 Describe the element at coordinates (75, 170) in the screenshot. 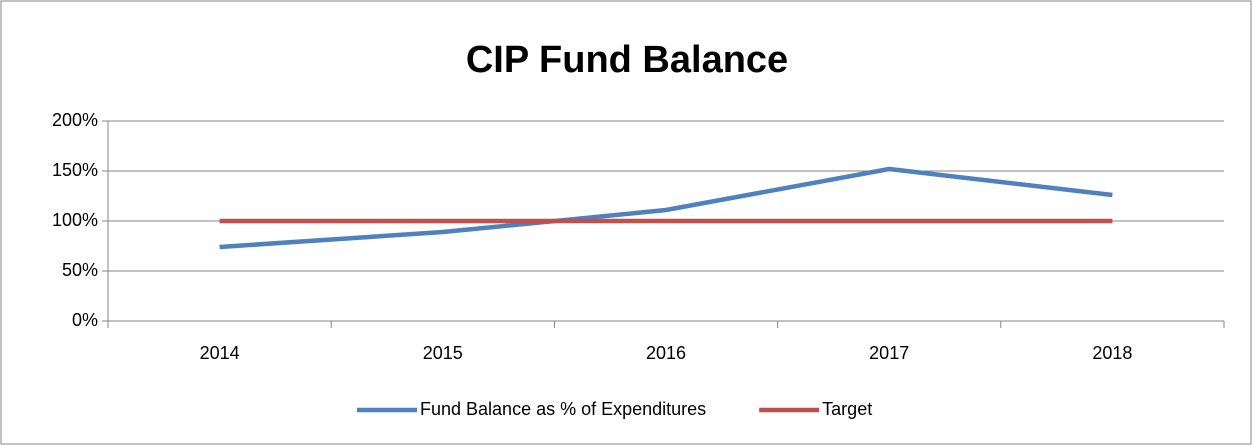

I see `y-tick-label: 150%` at that location.